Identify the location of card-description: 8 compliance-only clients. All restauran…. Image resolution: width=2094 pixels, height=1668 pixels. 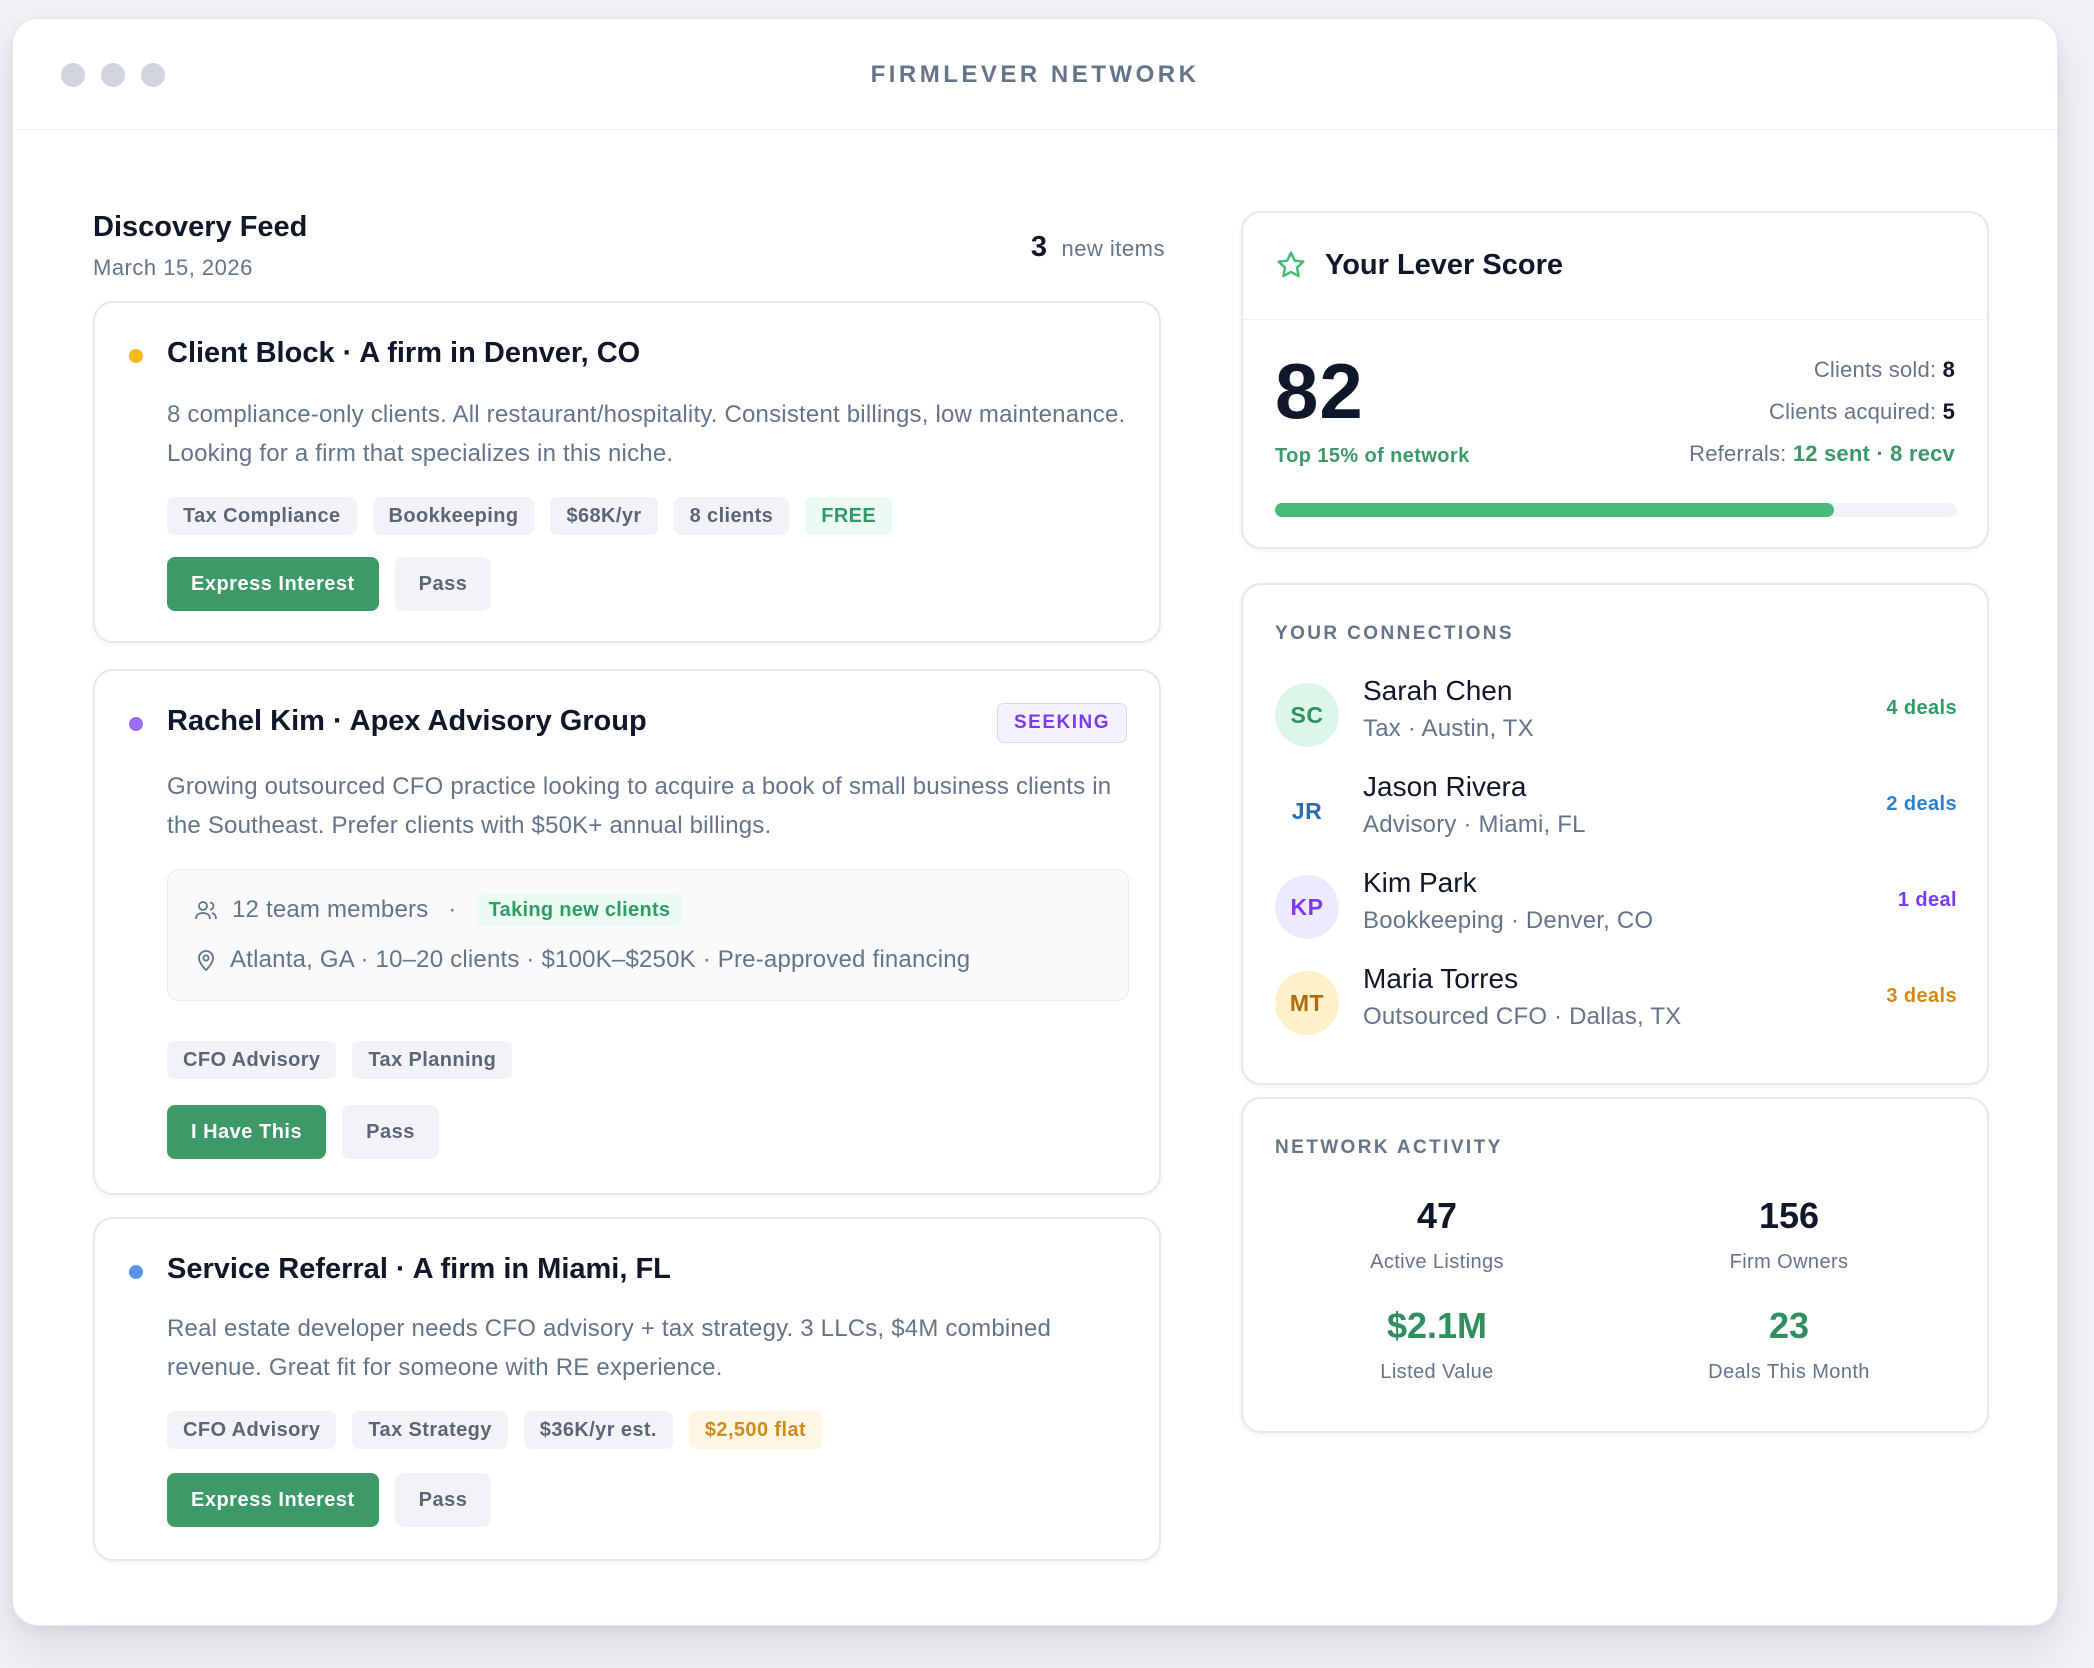
(646, 434).